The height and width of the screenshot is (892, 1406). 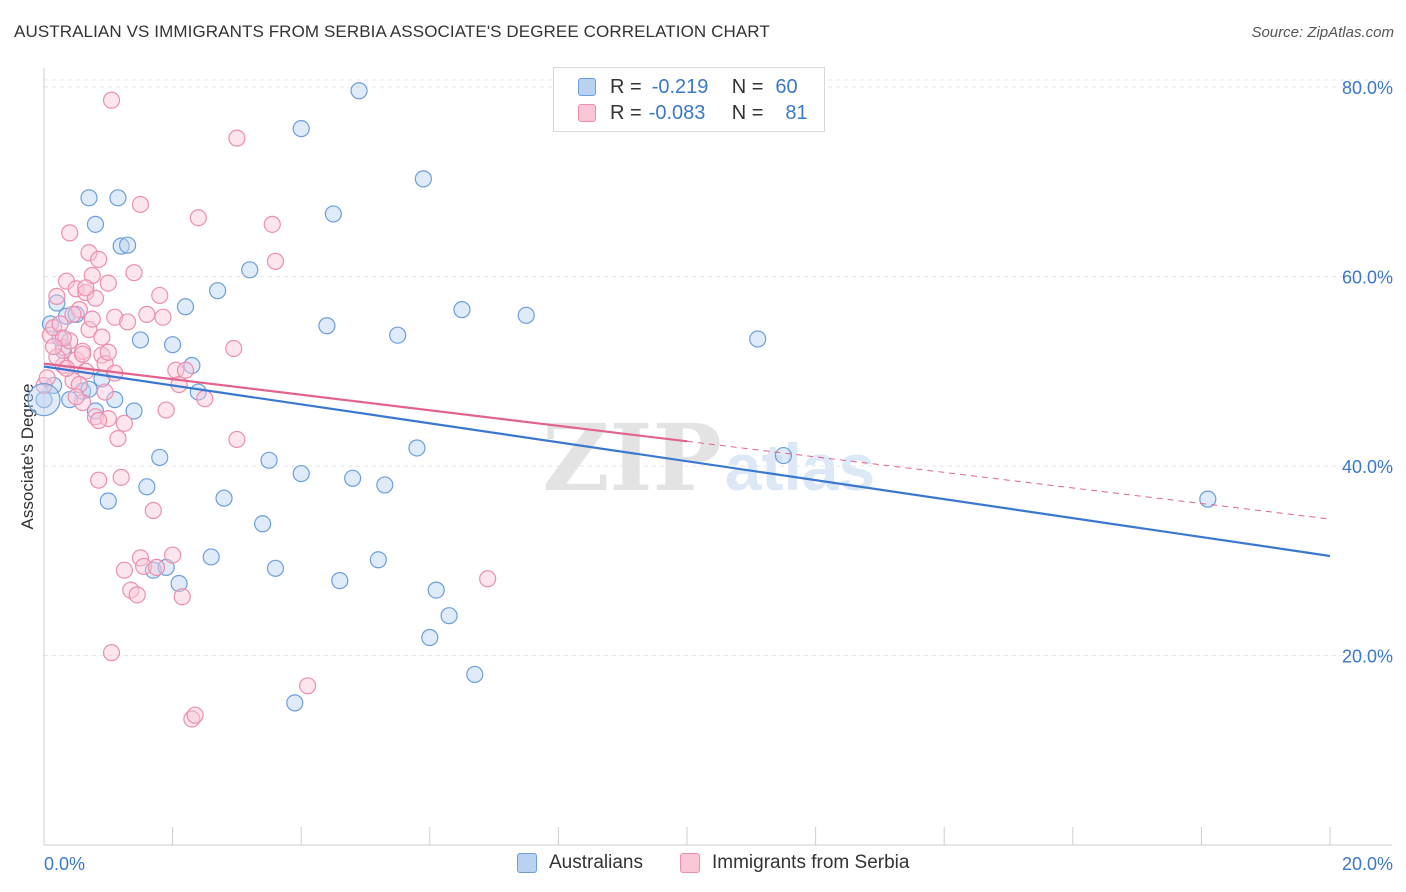 What do you see at coordinates (680, 86) in the screenshot?
I see `legend-r-value: -0.219` at bounding box center [680, 86].